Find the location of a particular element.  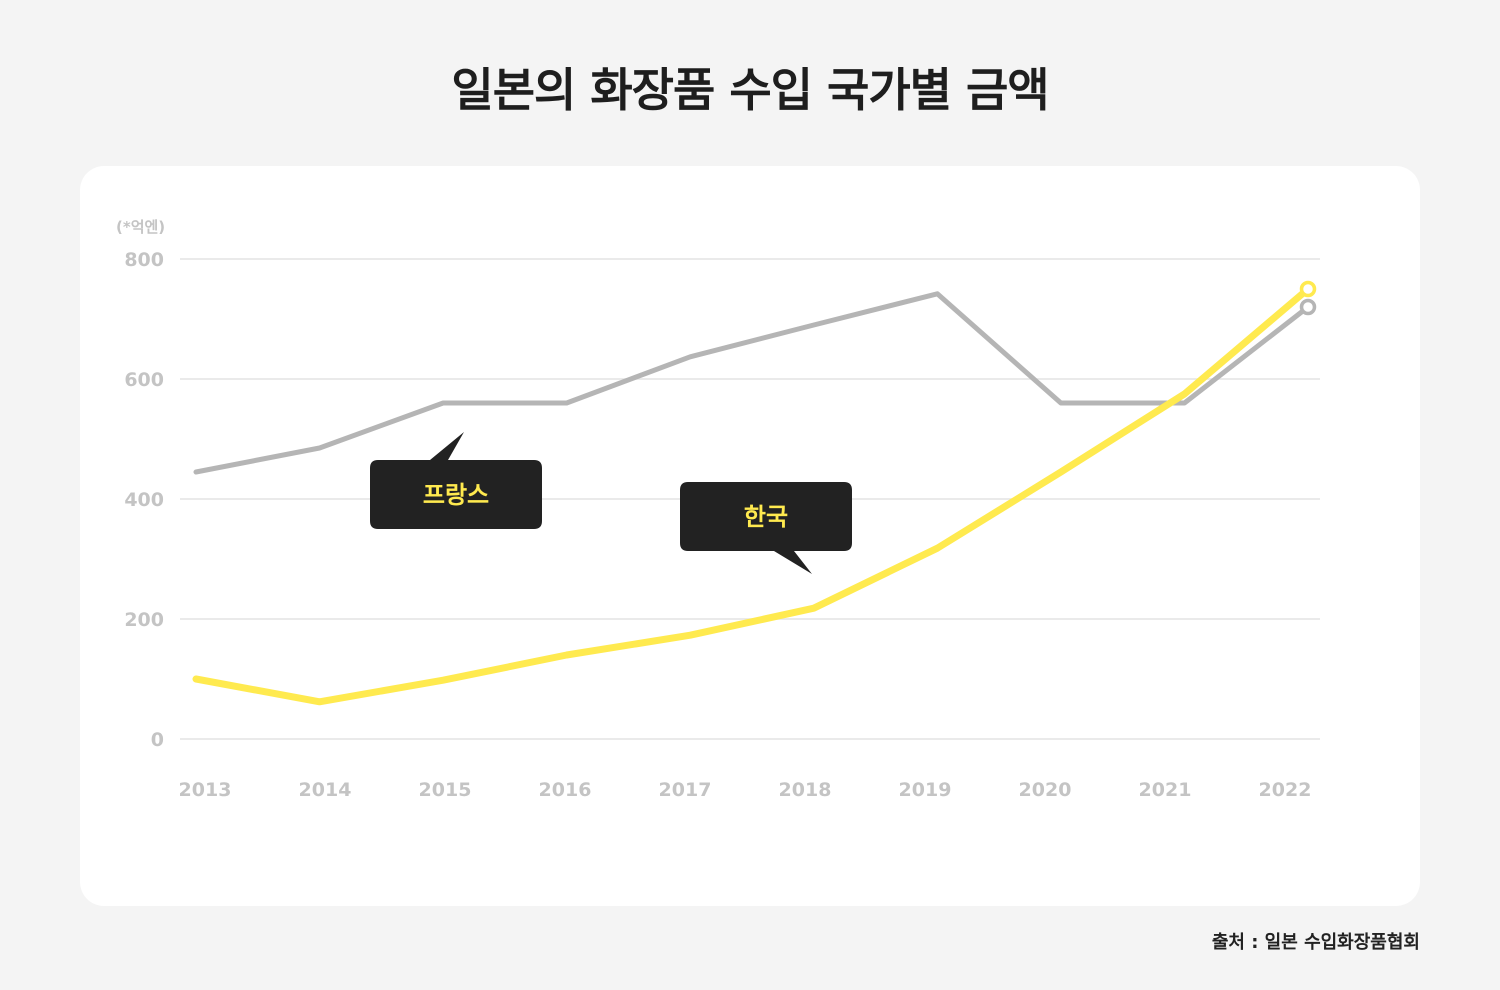

callout-france-label: 프랑스 is located at coordinates (456, 495).